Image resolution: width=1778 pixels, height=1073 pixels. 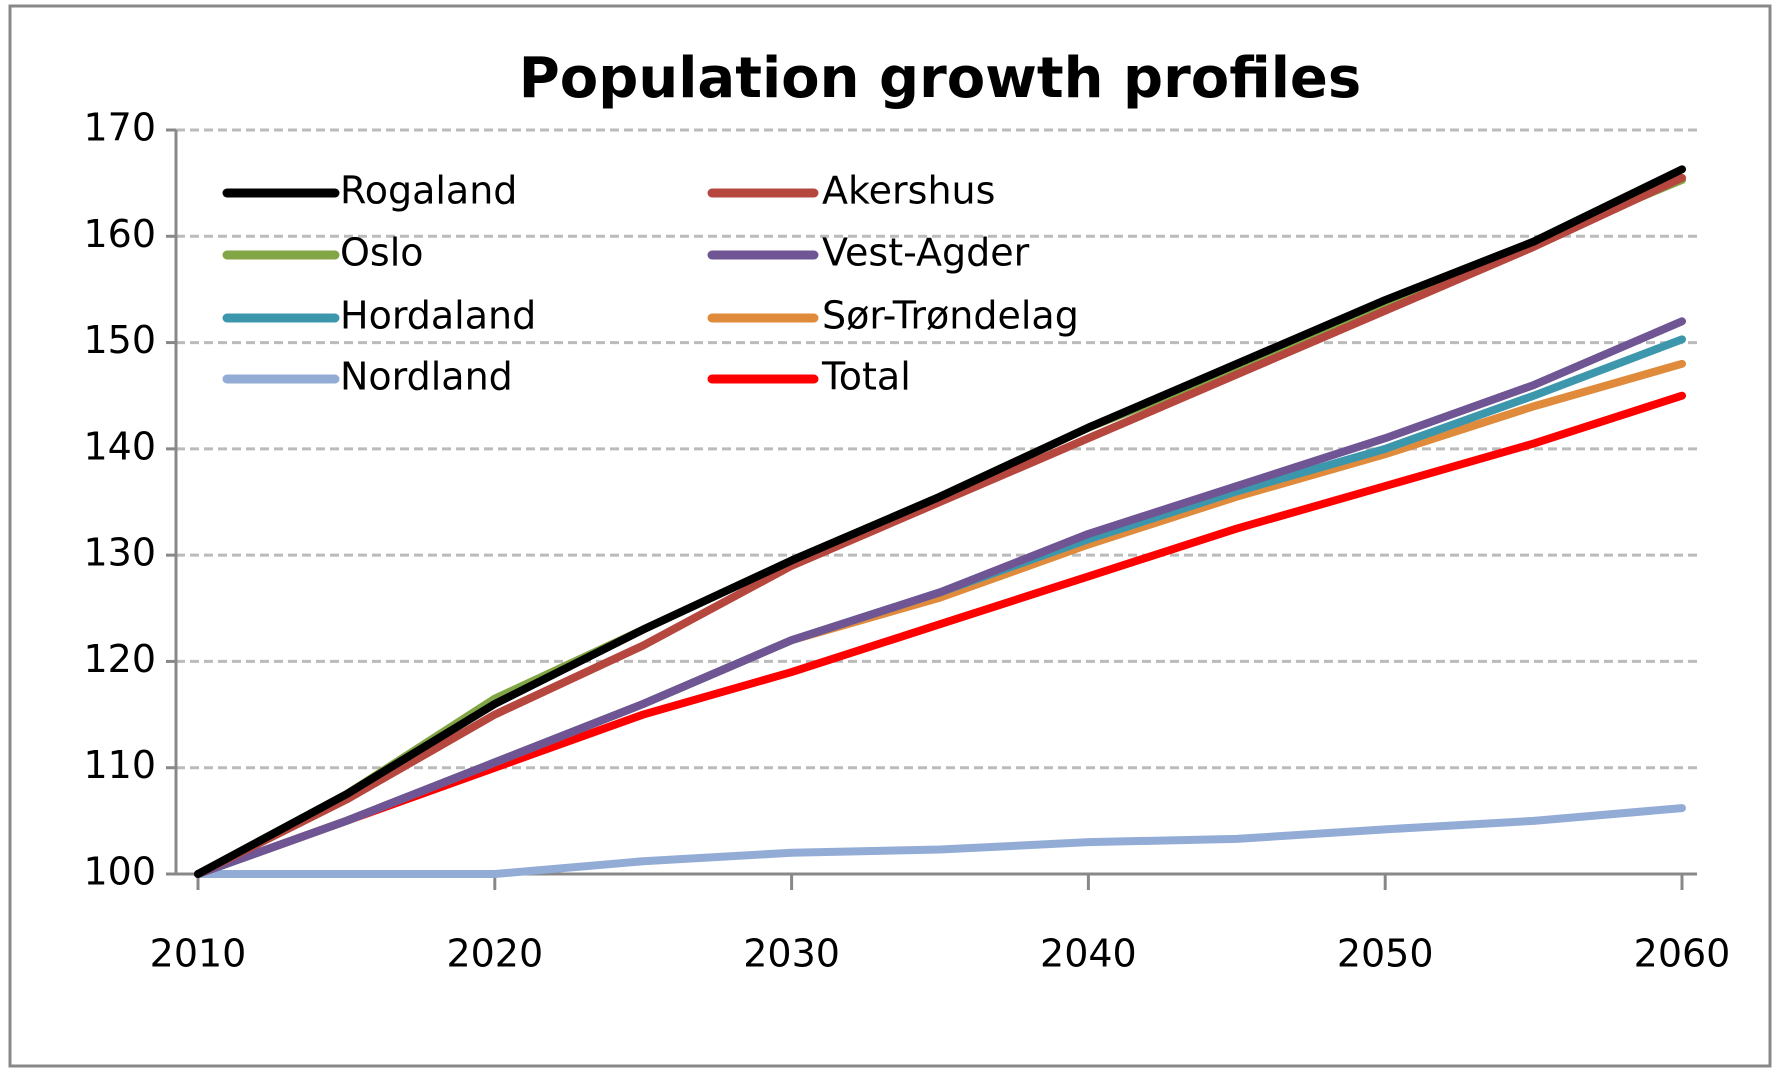 What do you see at coordinates (119, 659) in the screenshot?
I see `y-tick-label: 120` at bounding box center [119, 659].